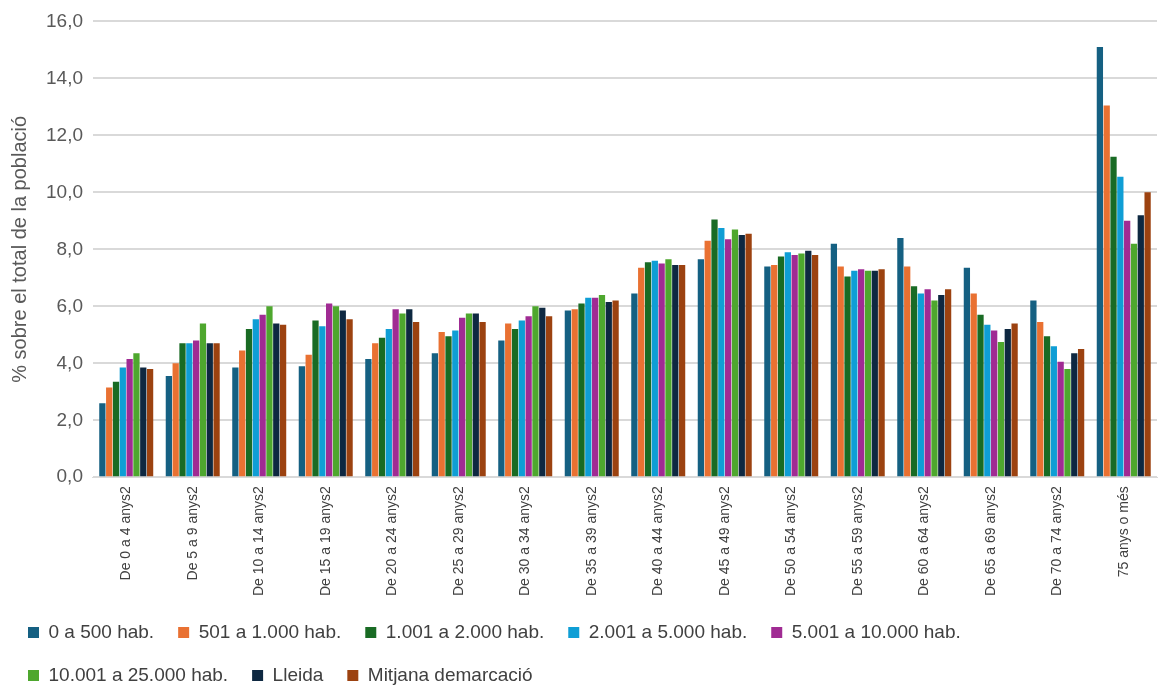 Image resolution: width=1159 pixels, height=695 pixels. Describe the element at coordinates (191, 533) in the screenshot. I see `x-tick-label: De 5 a 9 anys2` at that location.